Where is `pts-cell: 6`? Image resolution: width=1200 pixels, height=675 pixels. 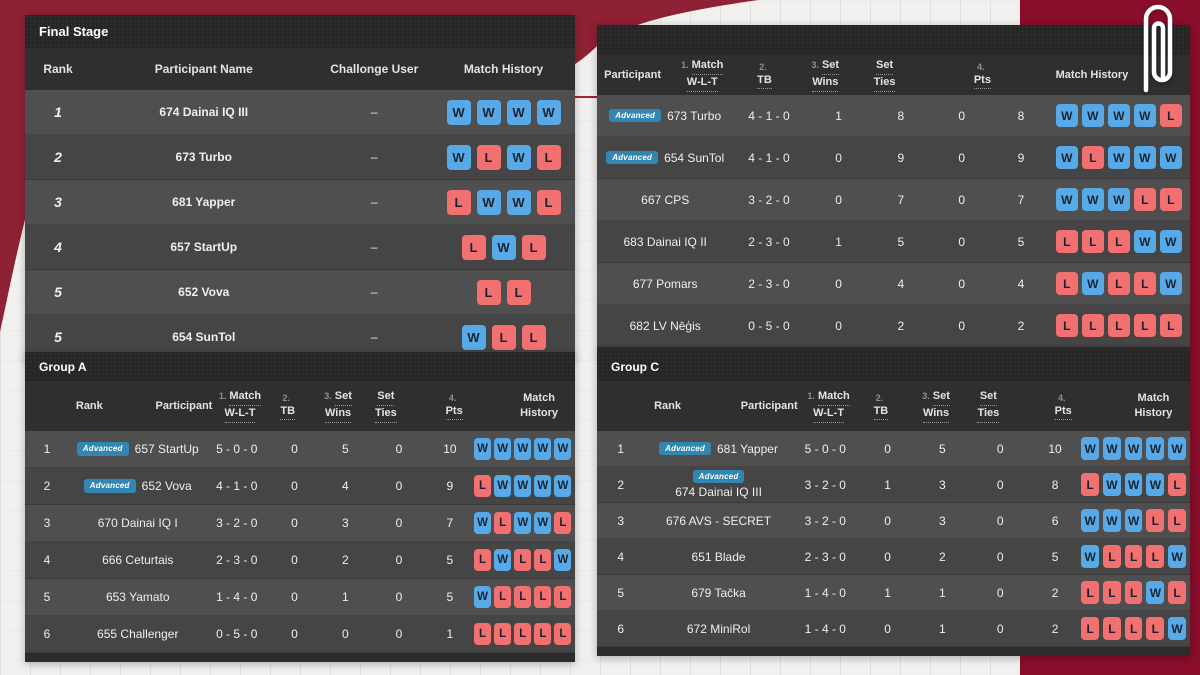
pts-cell: 6 is located at coordinates (1055, 520).